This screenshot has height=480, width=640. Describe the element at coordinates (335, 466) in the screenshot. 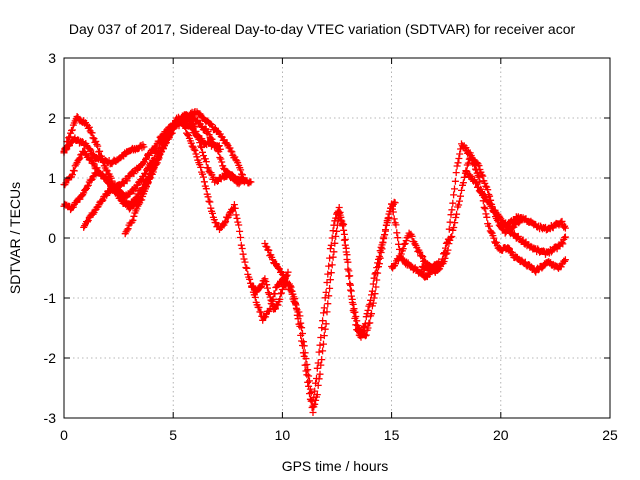

I see `x-axis-label: GPS time / hours` at that location.